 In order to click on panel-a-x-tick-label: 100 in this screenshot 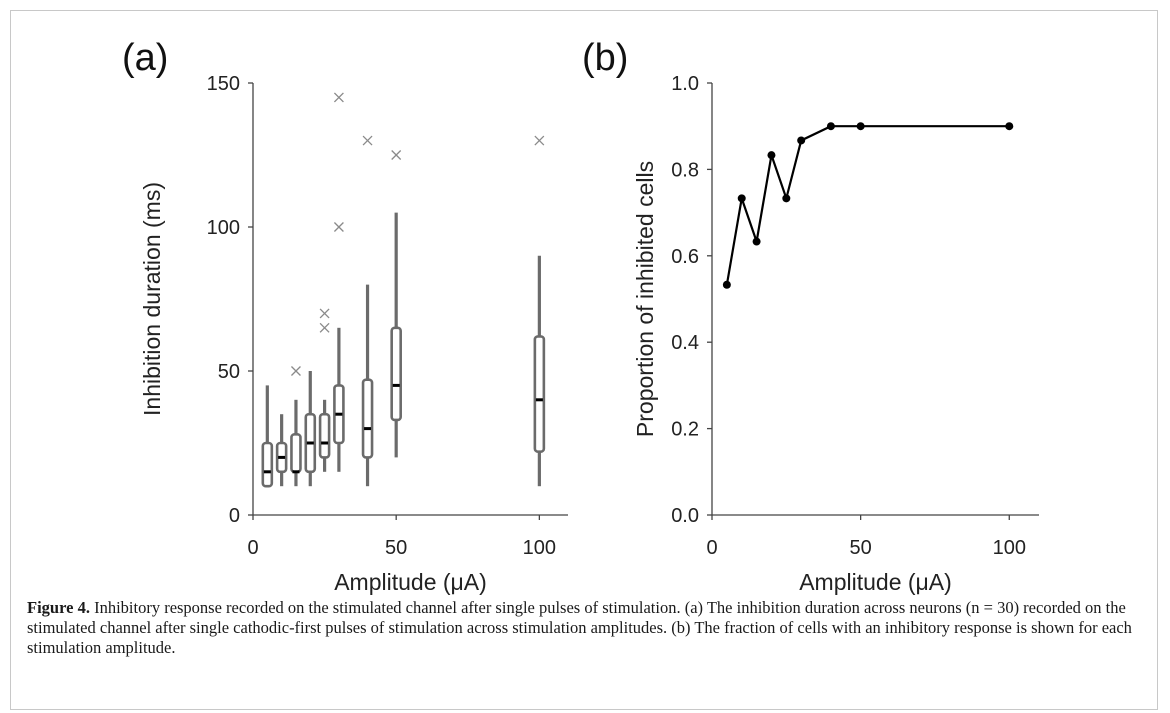, I will do `click(539, 548)`.